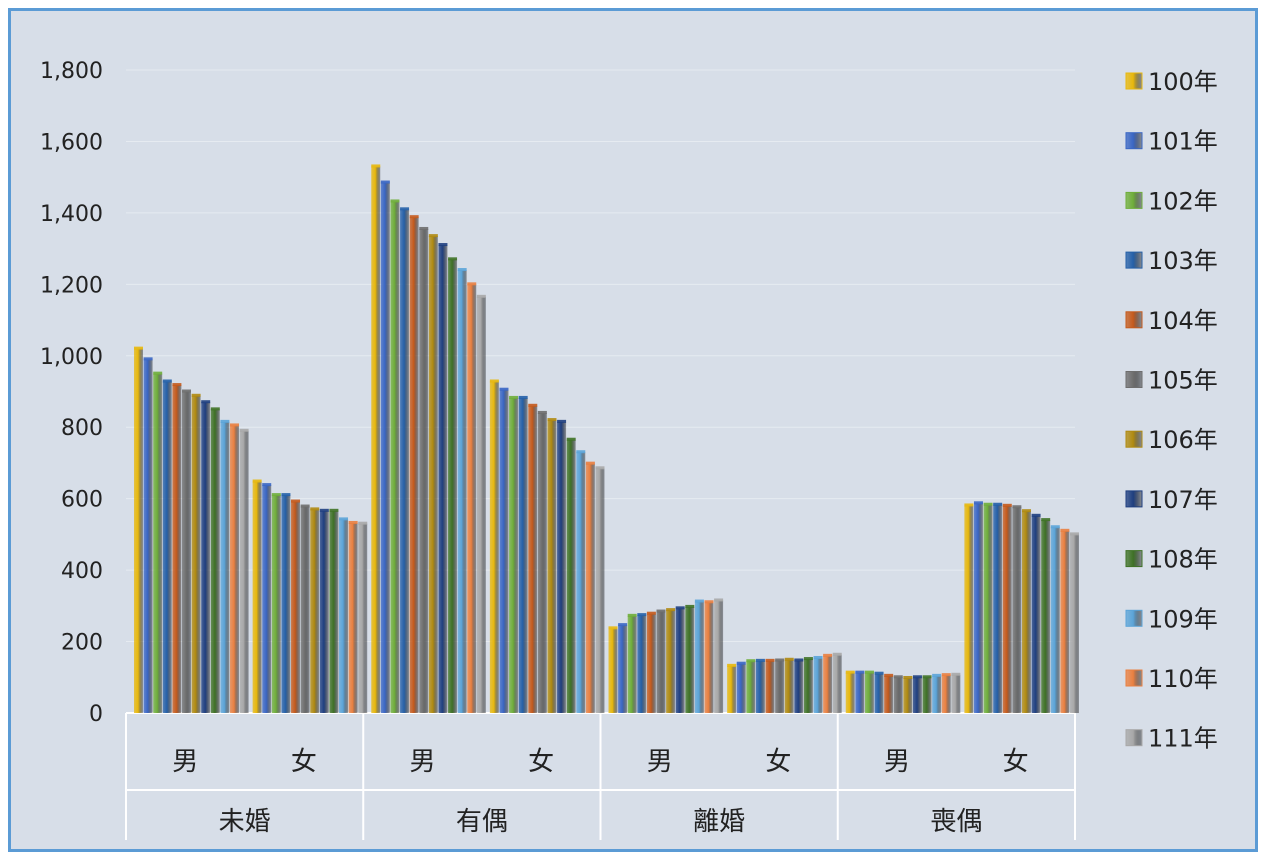 This screenshot has width=1266, height=858. I want to click on legend-label: 101年, so click(1183, 142).